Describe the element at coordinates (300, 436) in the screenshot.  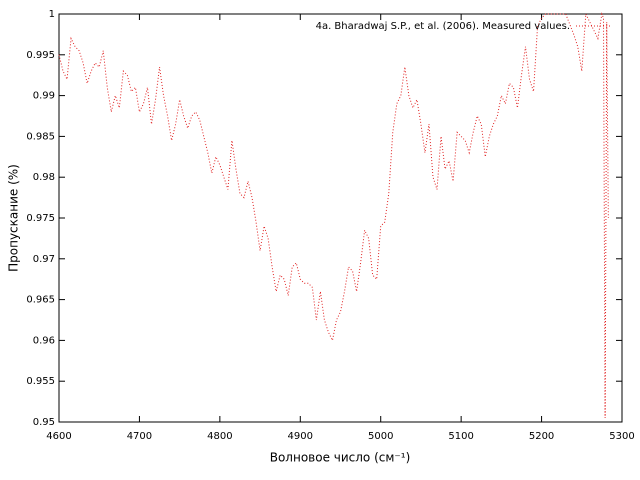
I see `x-tick-label: 4900` at that location.